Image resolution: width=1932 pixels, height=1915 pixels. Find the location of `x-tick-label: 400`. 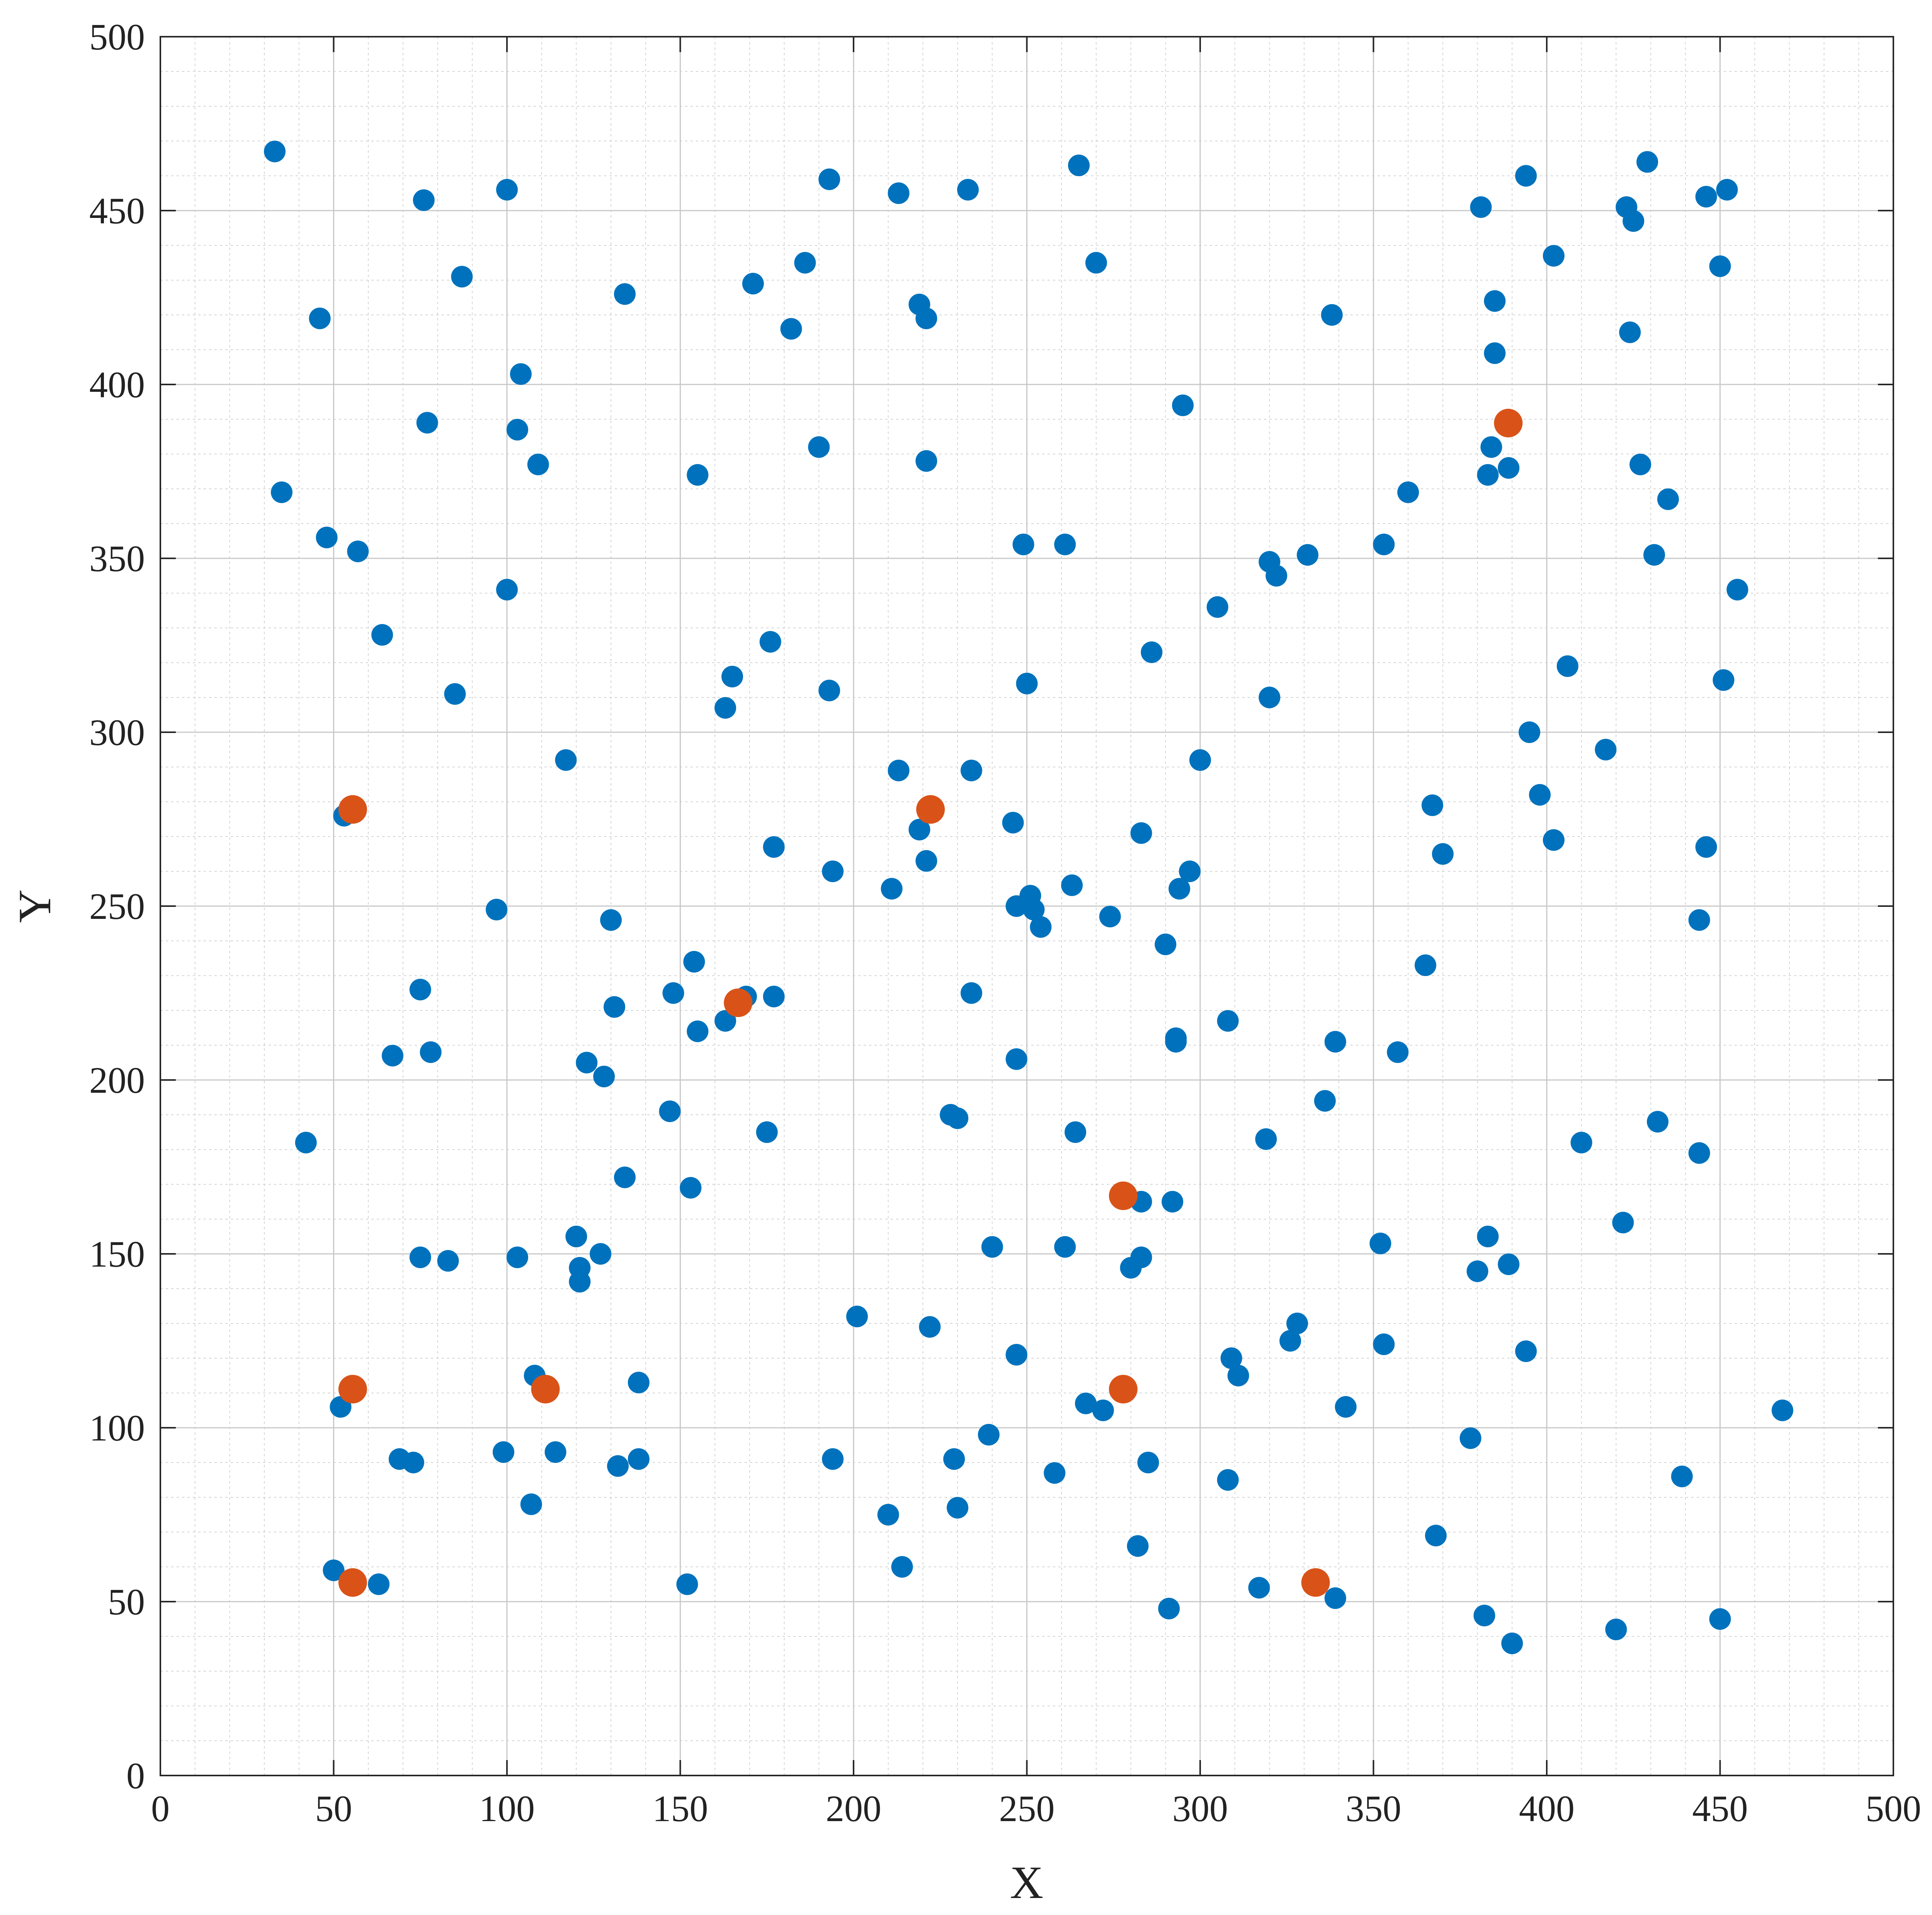

x-tick-label: 400 is located at coordinates (1547, 1808).